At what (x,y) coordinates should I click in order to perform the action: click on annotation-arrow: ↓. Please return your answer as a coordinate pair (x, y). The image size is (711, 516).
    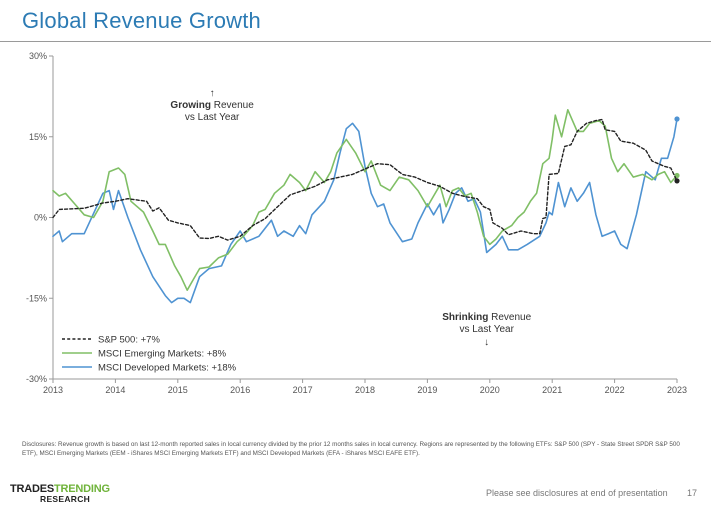
    Looking at the image, I should click on (486, 342).